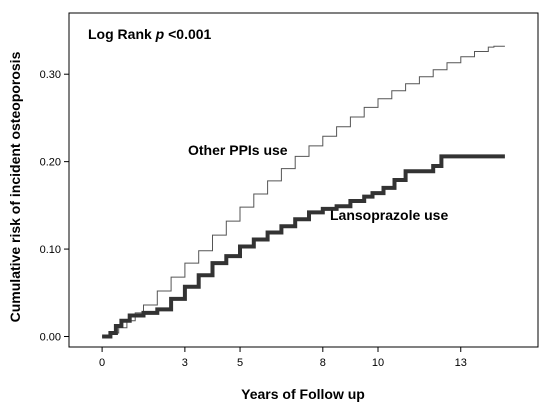  What do you see at coordinates (303, 394) in the screenshot?
I see `x-axis-title: Years of Follow up` at bounding box center [303, 394].